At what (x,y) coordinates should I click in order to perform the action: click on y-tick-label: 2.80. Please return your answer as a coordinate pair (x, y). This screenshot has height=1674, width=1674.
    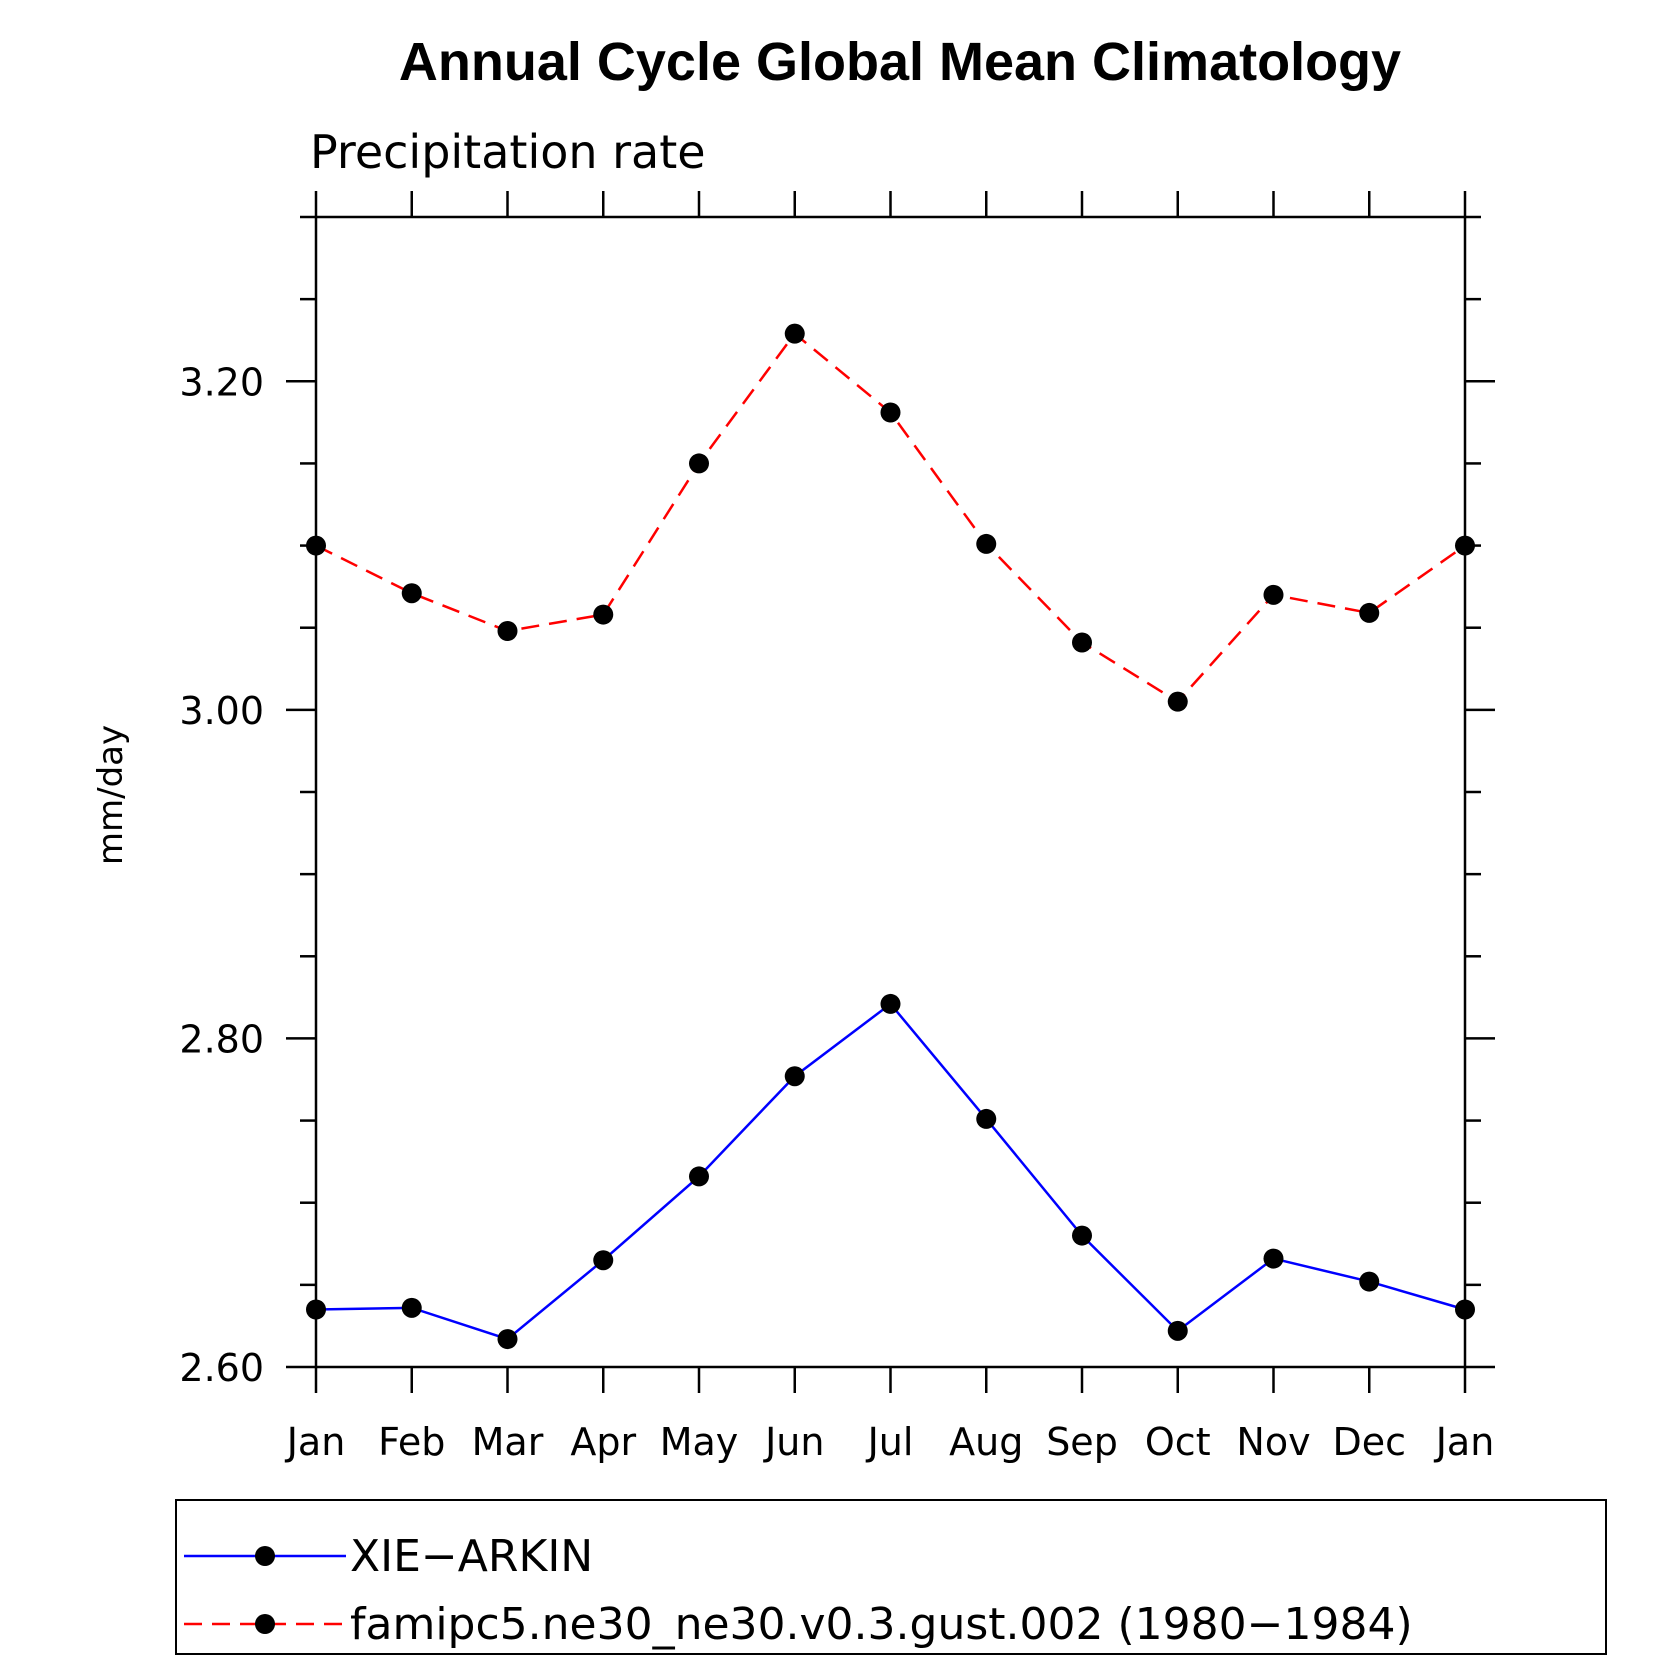
    Looking at the image, I should click on (221, 1039).